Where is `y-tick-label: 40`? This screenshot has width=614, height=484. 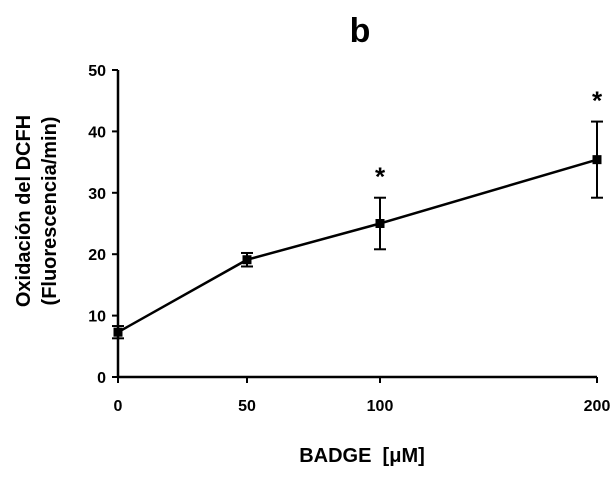 y-tick-label: 40 is located at coordinates (97, 132).